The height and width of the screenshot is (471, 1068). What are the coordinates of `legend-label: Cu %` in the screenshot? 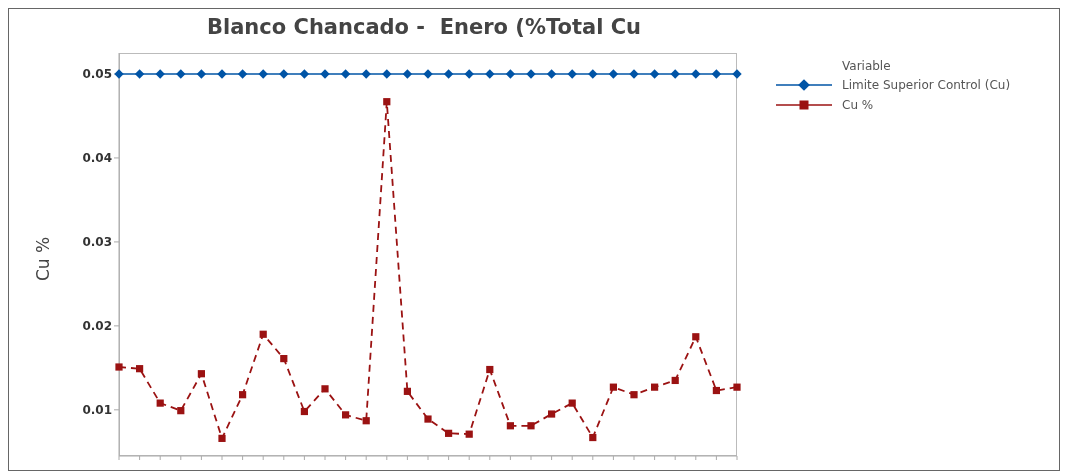 It's located at (858, 105).